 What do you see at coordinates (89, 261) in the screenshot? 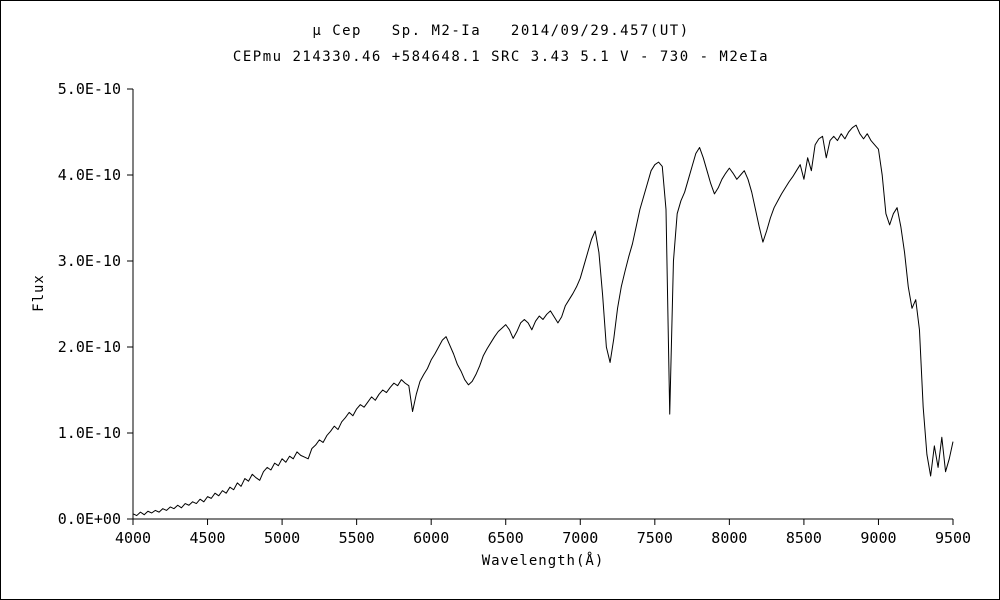
I see `y-tick-label: 3.0E-10` at bounding box center [89, 261].